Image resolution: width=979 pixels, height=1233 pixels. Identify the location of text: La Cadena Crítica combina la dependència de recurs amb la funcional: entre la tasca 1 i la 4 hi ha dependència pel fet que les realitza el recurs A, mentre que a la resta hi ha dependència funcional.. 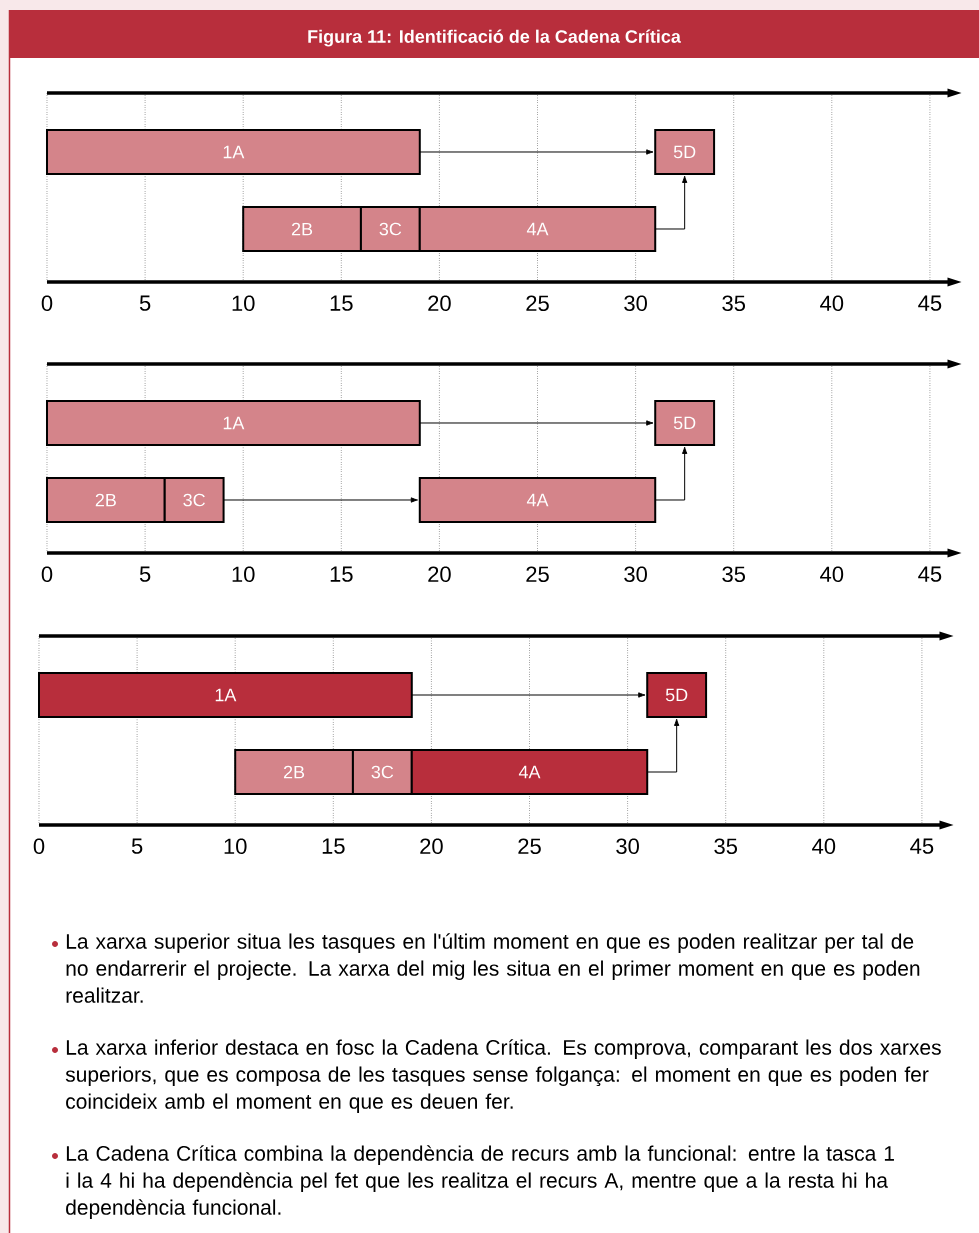
(480, 1182).